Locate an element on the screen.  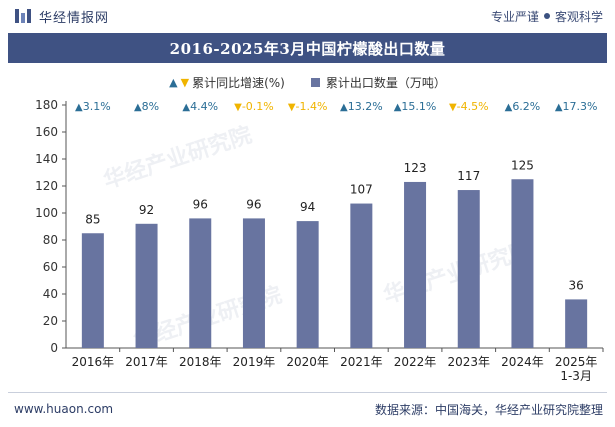
x-tick-label-line: 2016年 is located at coordinates (93, 362).